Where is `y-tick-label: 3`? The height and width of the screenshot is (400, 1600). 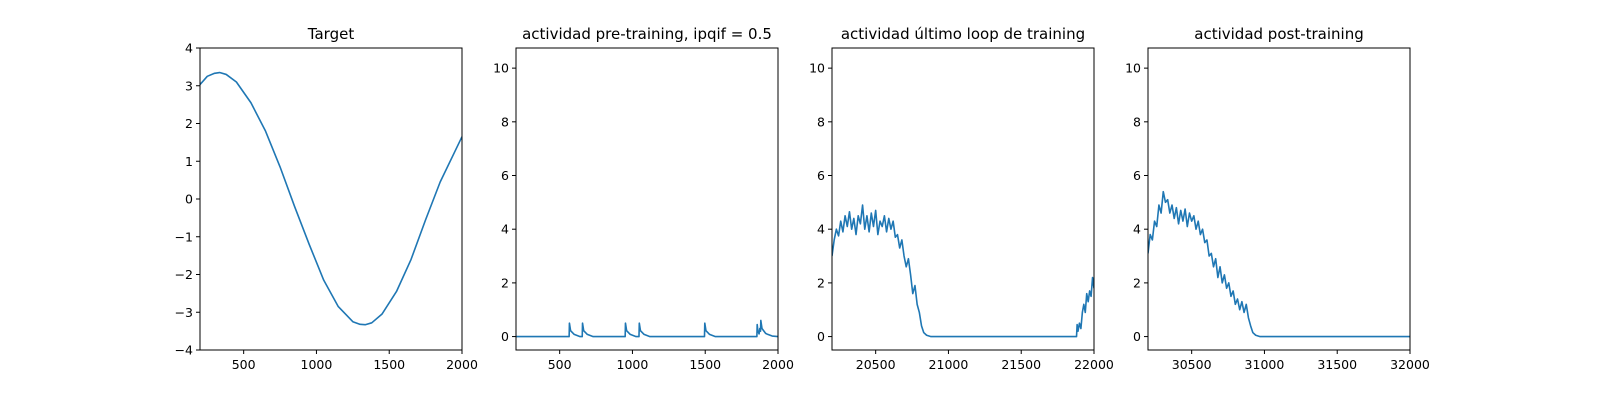
y-tick-label: 3 is located at coordinates (189, 85).